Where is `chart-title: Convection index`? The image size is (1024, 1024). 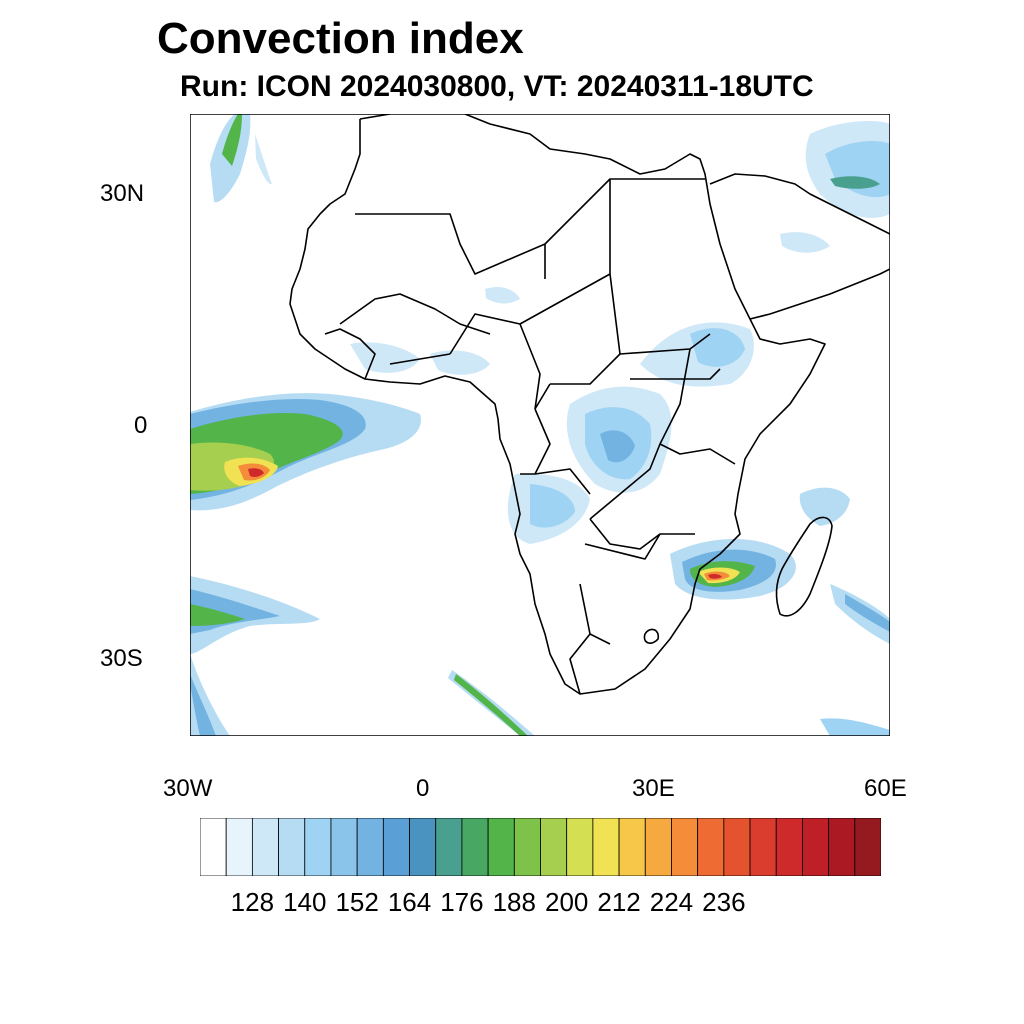 chart-title: Convection index is located at coordinates (340, 38).